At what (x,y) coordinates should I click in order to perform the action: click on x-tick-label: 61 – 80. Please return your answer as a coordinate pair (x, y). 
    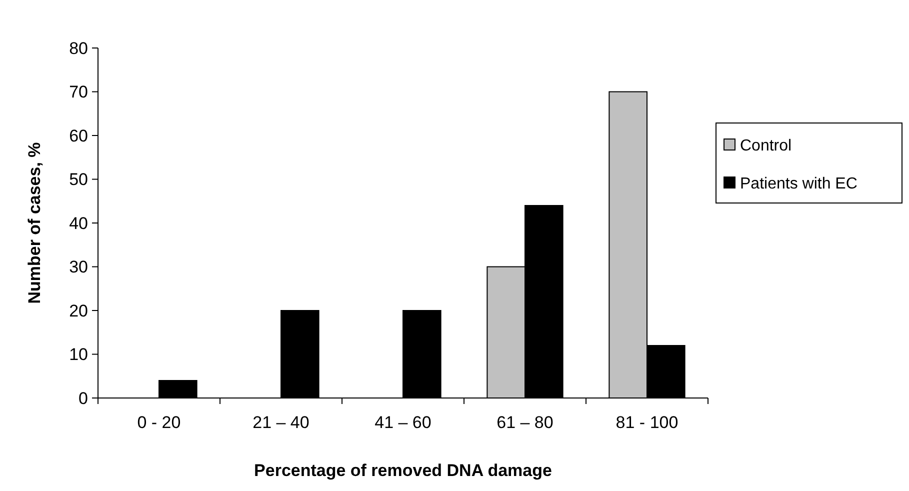
    Looking at the image, I should click on (525, 422).